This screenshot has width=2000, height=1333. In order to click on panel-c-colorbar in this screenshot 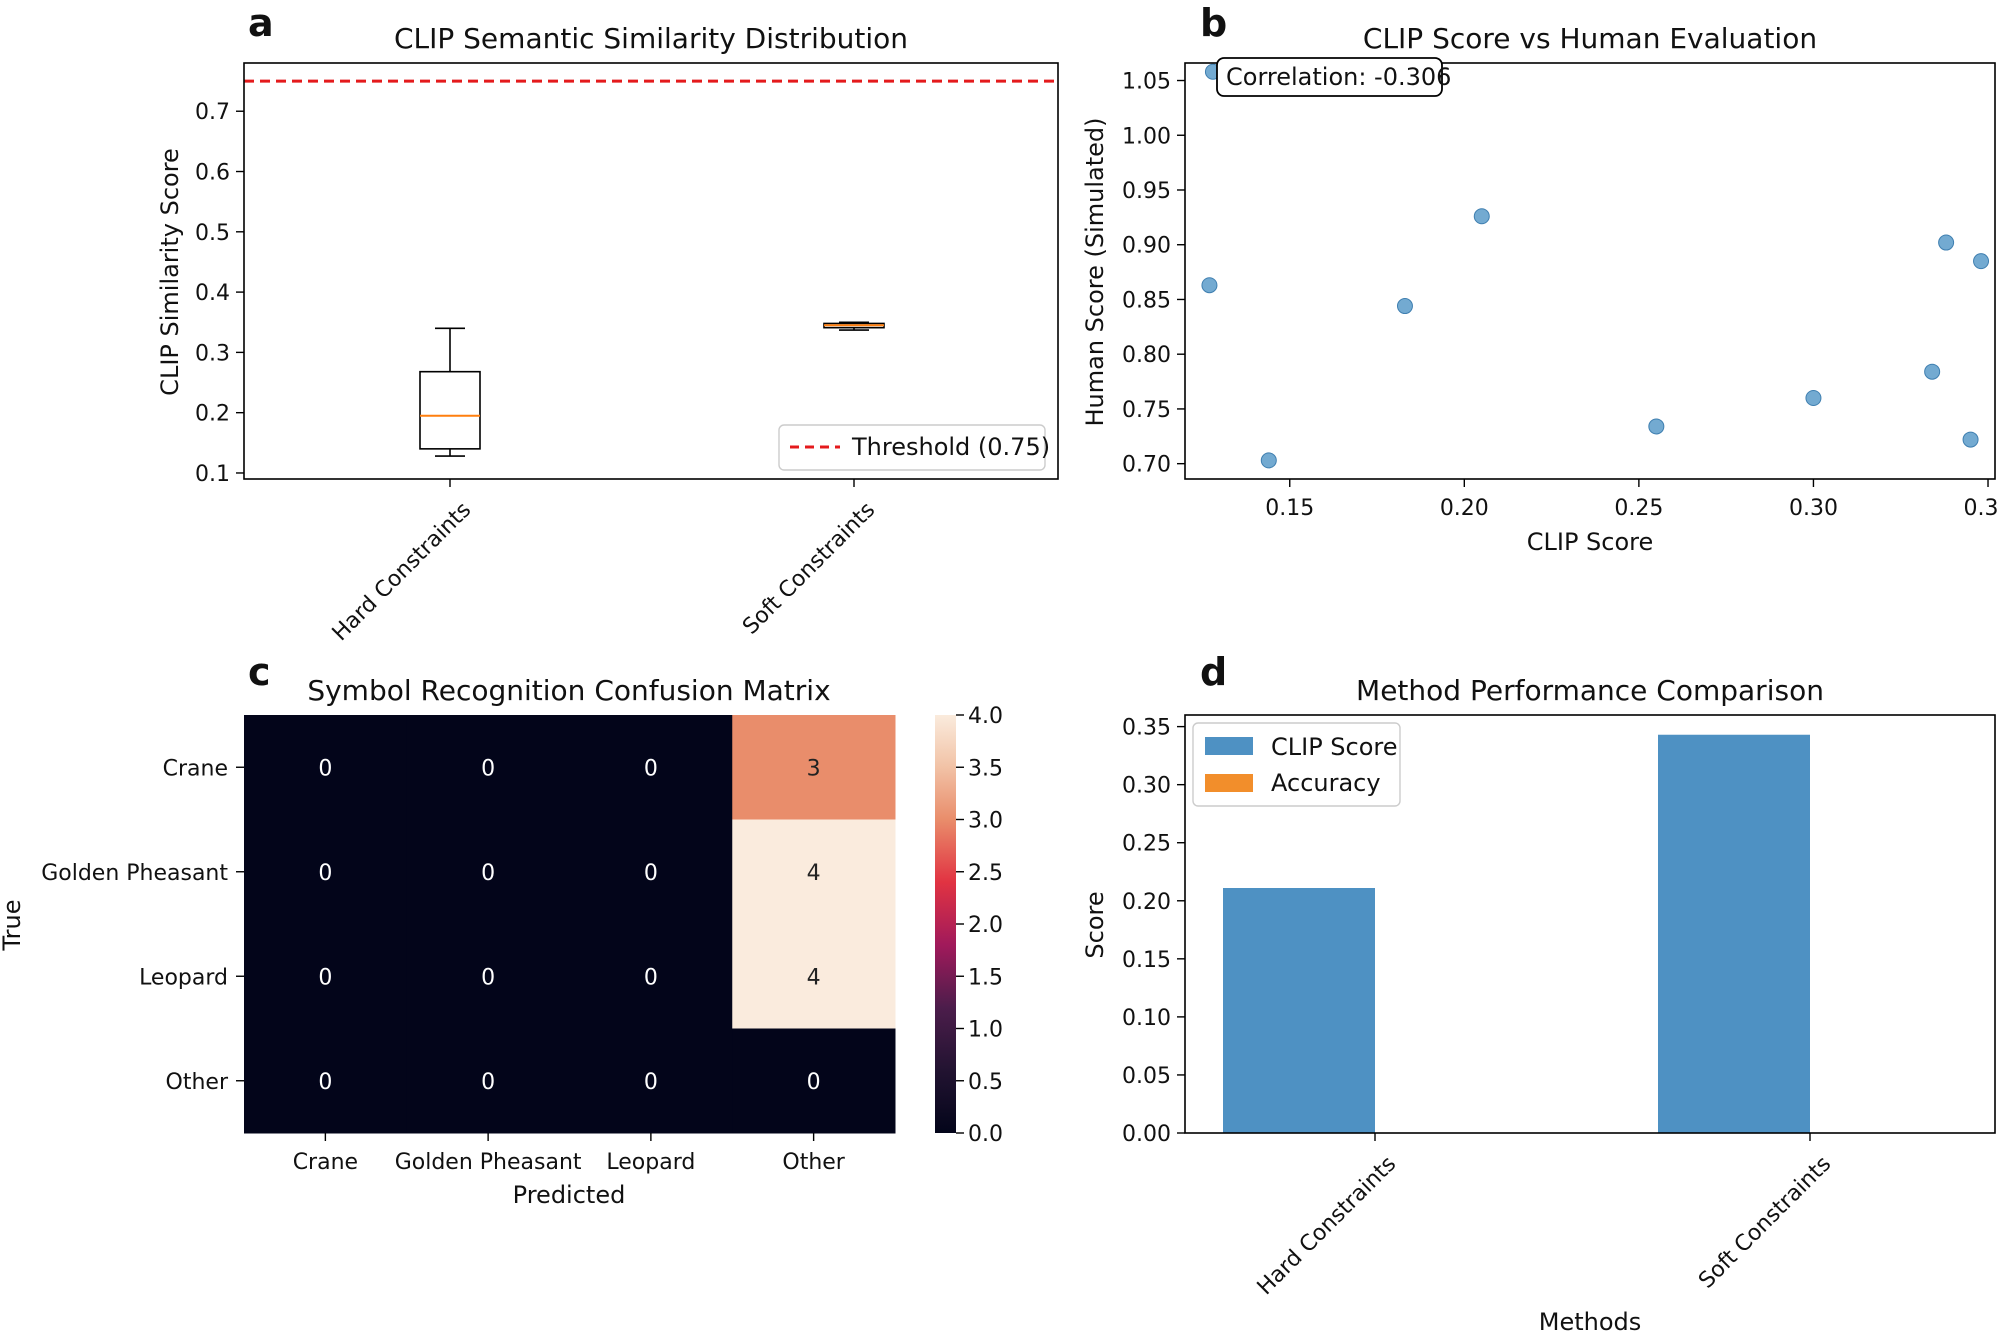, I will do `click(945, 924)`.